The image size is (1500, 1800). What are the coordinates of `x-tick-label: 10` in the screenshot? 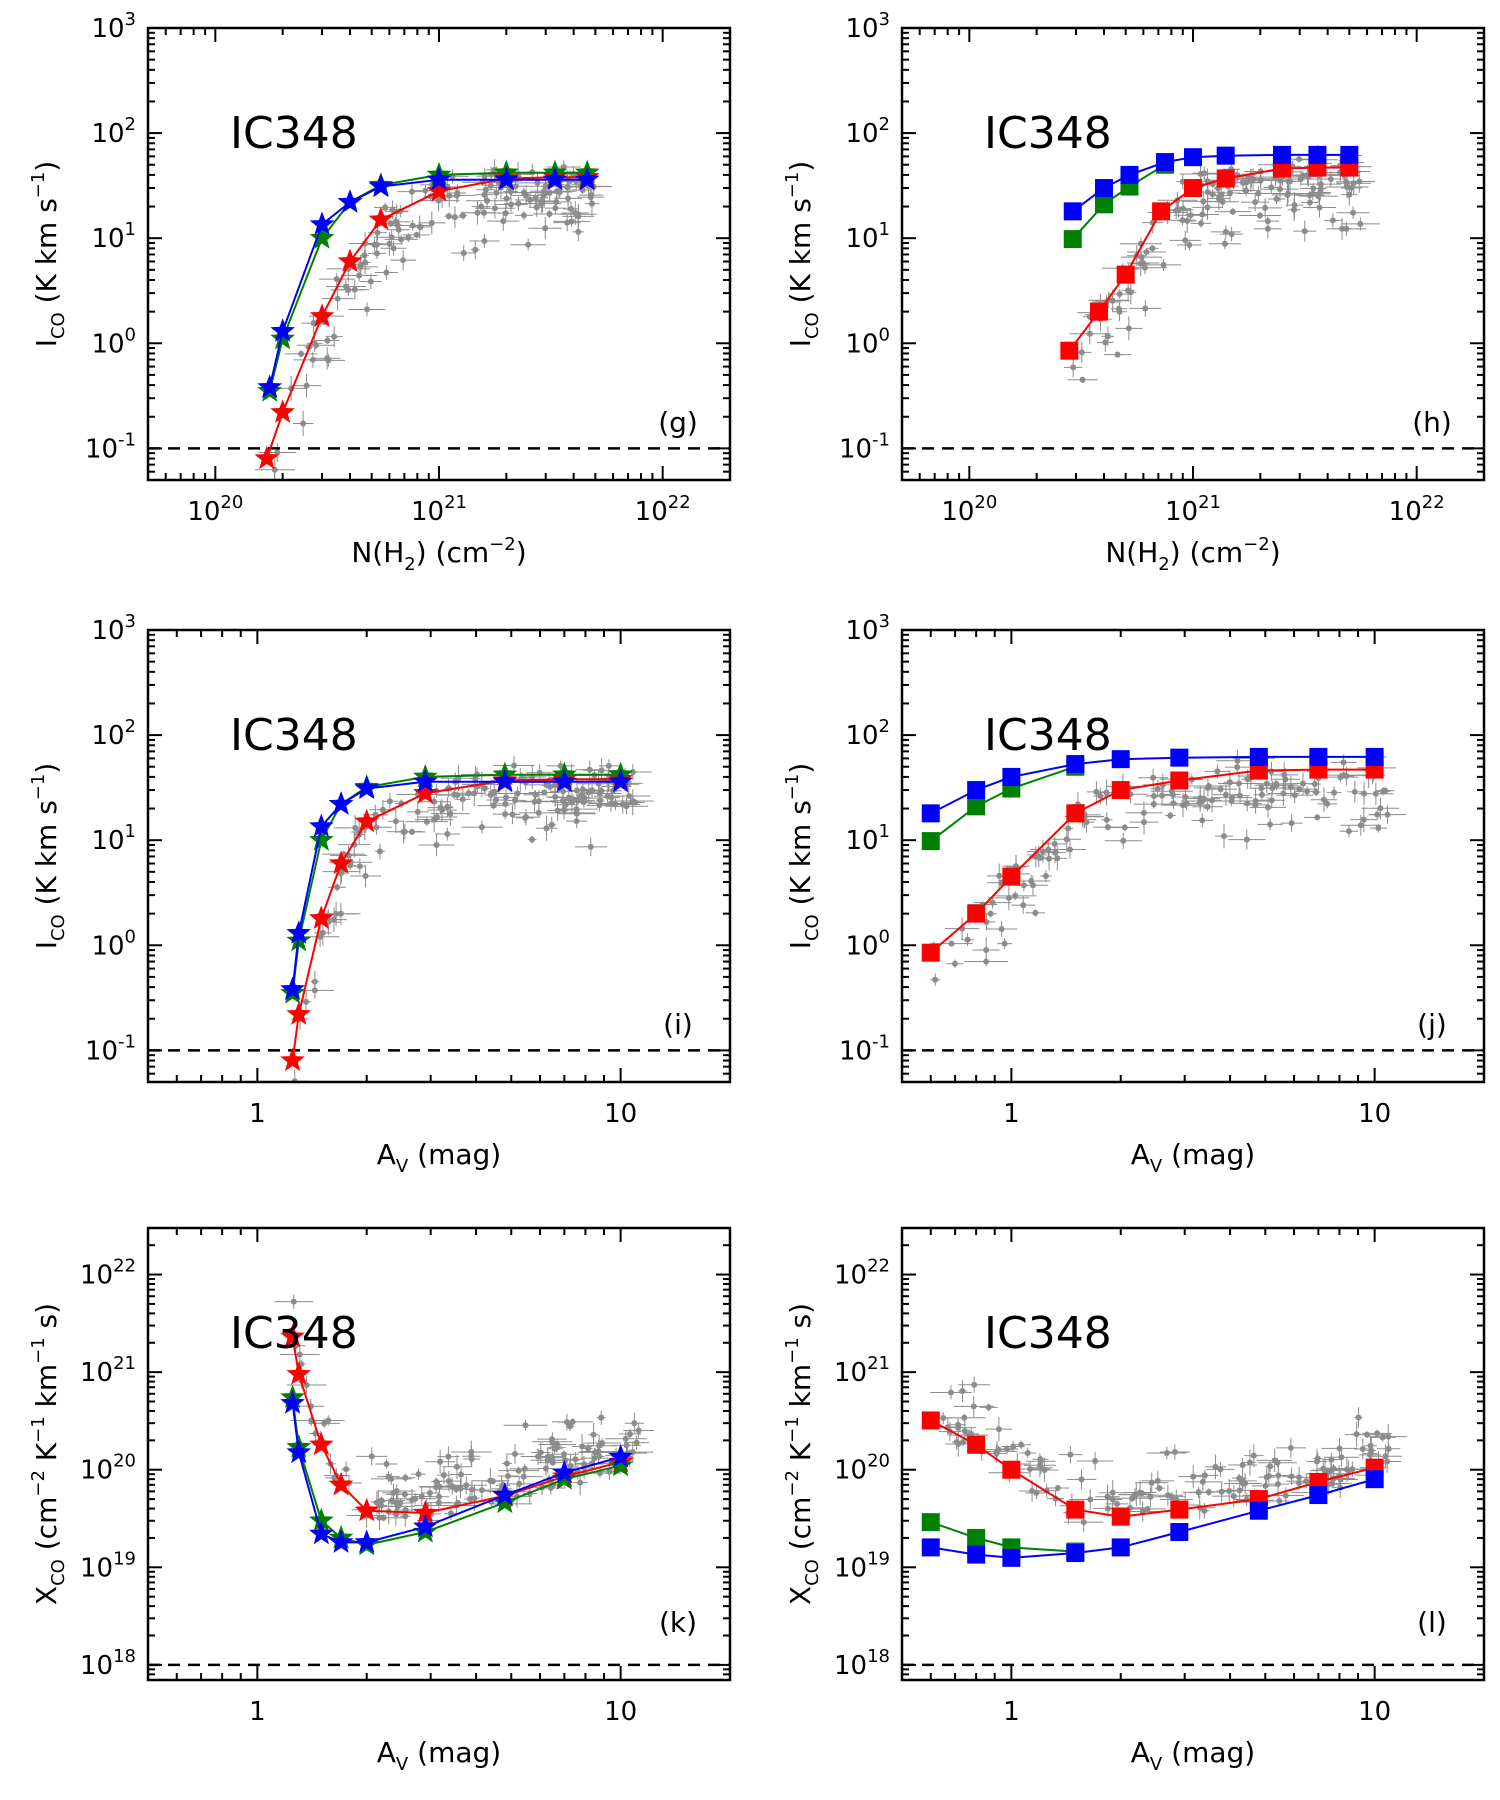 It's located at (620, 1712).